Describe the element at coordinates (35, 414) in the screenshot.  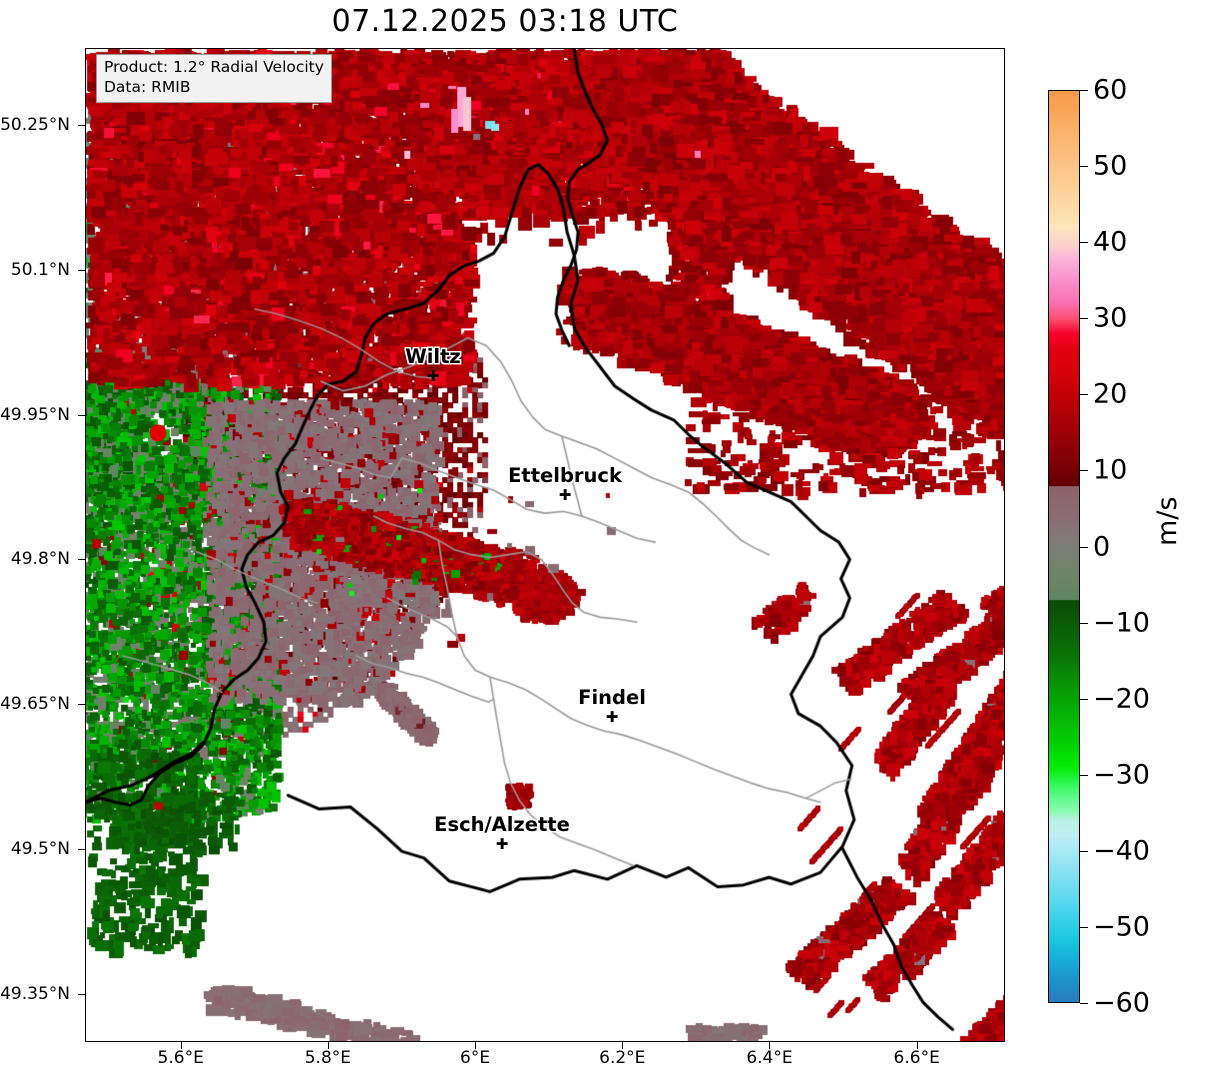
I see `y-tick-label: 49.95°N` at that location.